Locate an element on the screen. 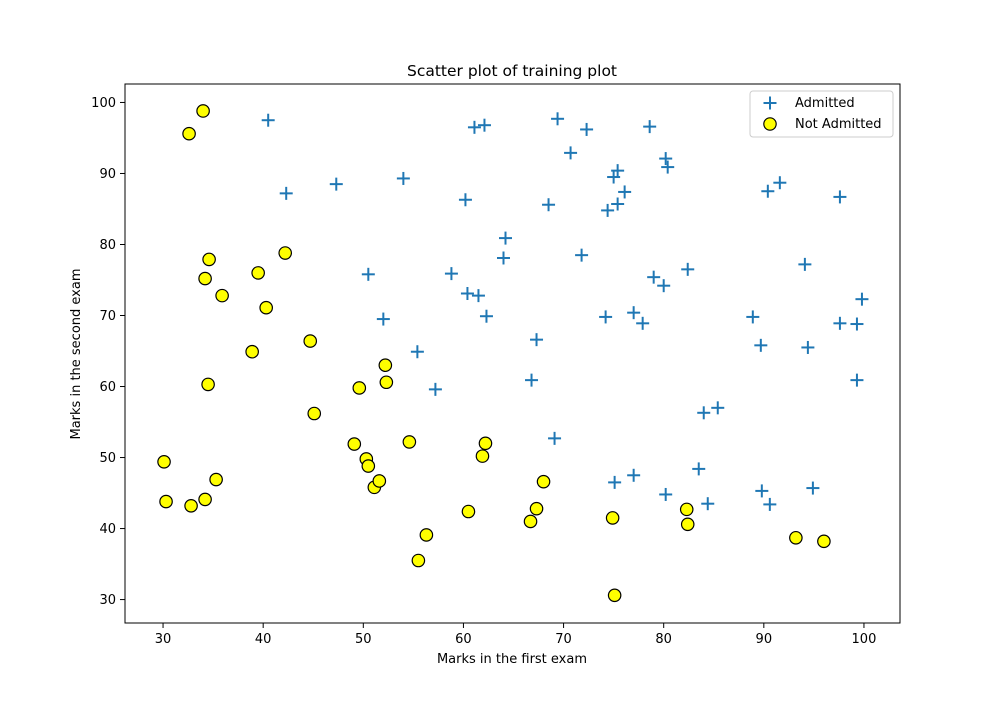 The height and width of the screenshot is (705, 1000). legend-label-admitted: Admitted is located at coordinates (825, 103).